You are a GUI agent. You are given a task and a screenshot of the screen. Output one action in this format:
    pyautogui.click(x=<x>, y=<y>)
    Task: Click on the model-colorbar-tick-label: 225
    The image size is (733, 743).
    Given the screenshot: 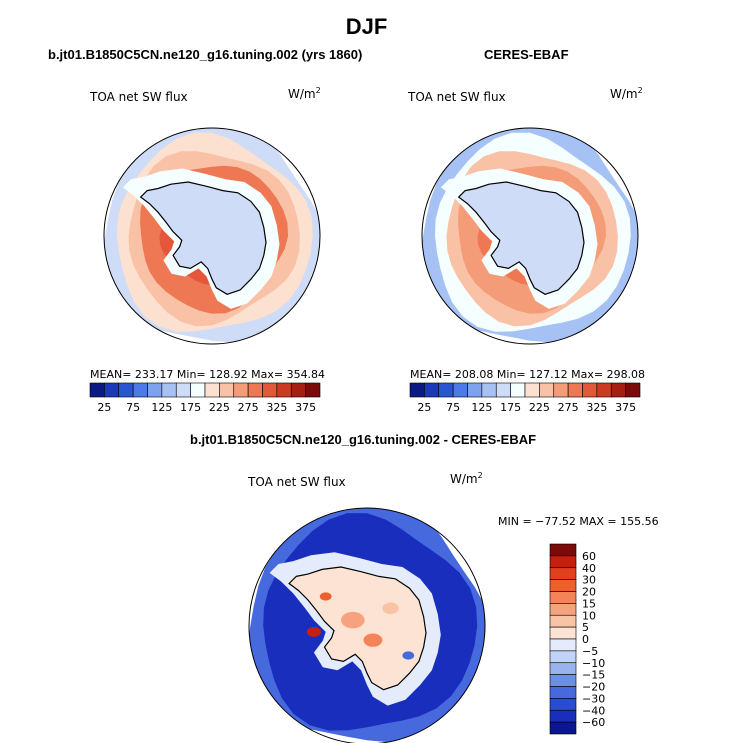 What is the action you would take?
    pyautogui.click(x=219, y=407)
    